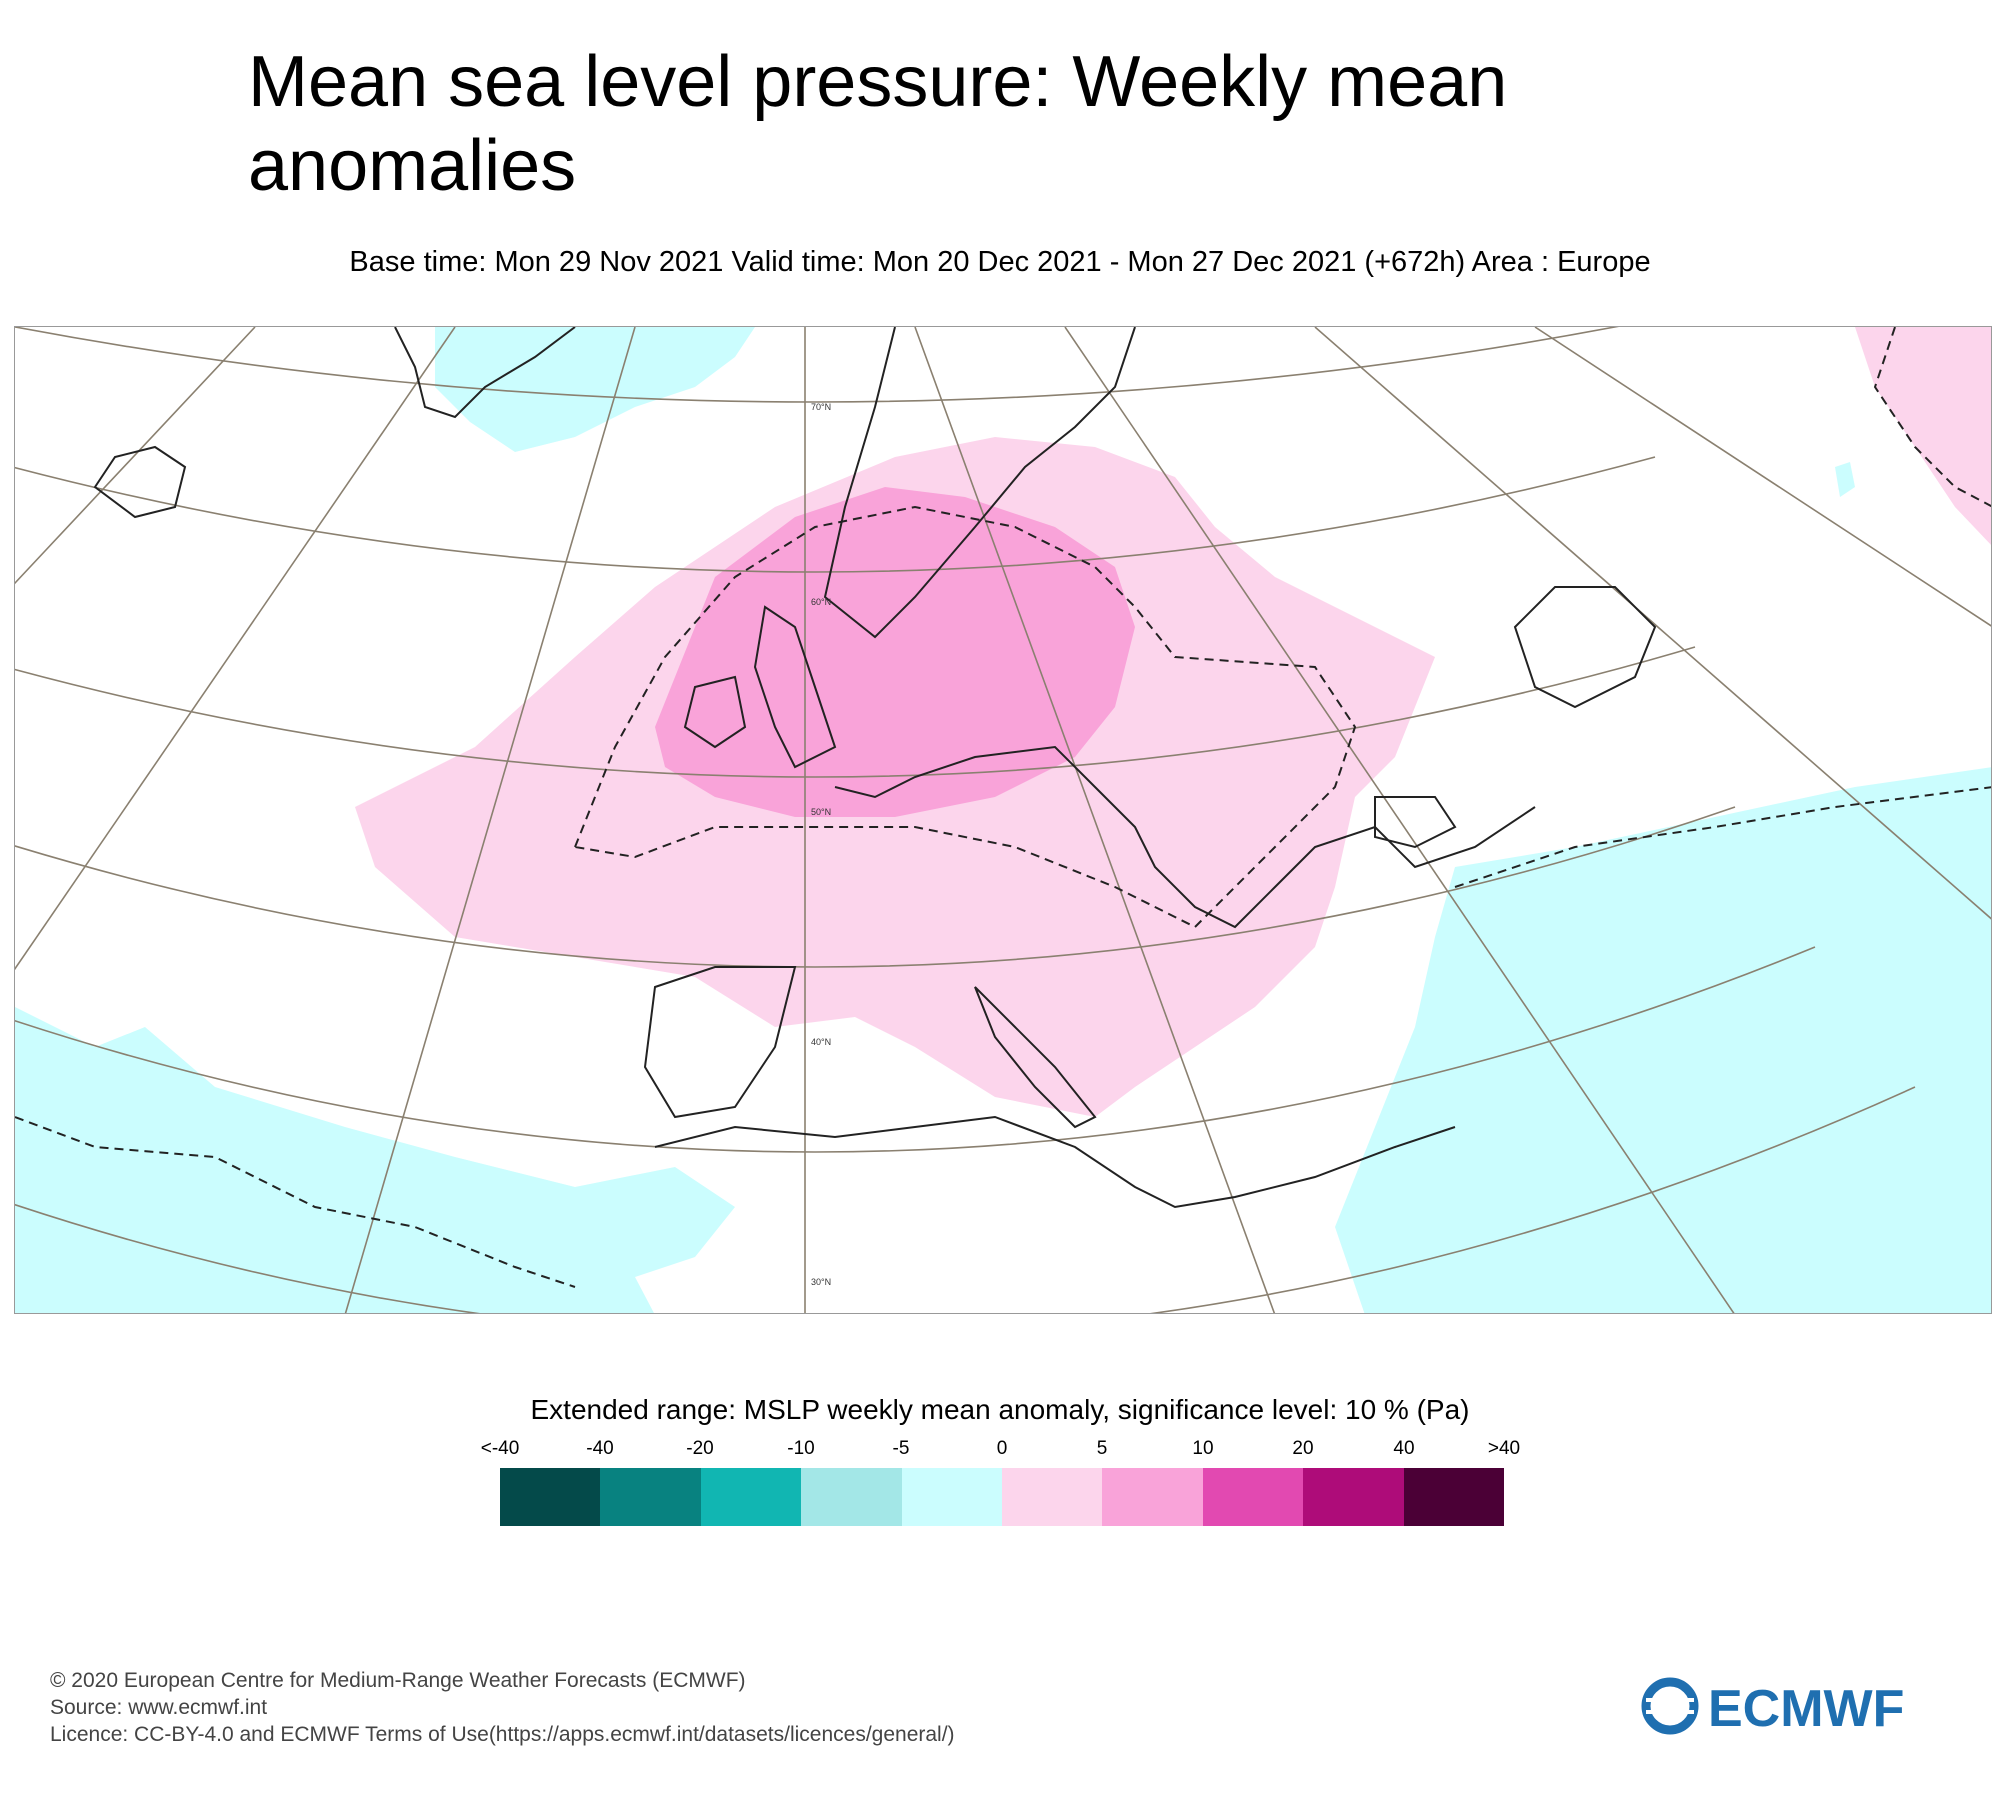 The width and height of the screenshot is (2000, 1800). Describe the element at coordinates (1670, 1706) in the screenshot. I see `ecmwf-logo-mark` at that location.